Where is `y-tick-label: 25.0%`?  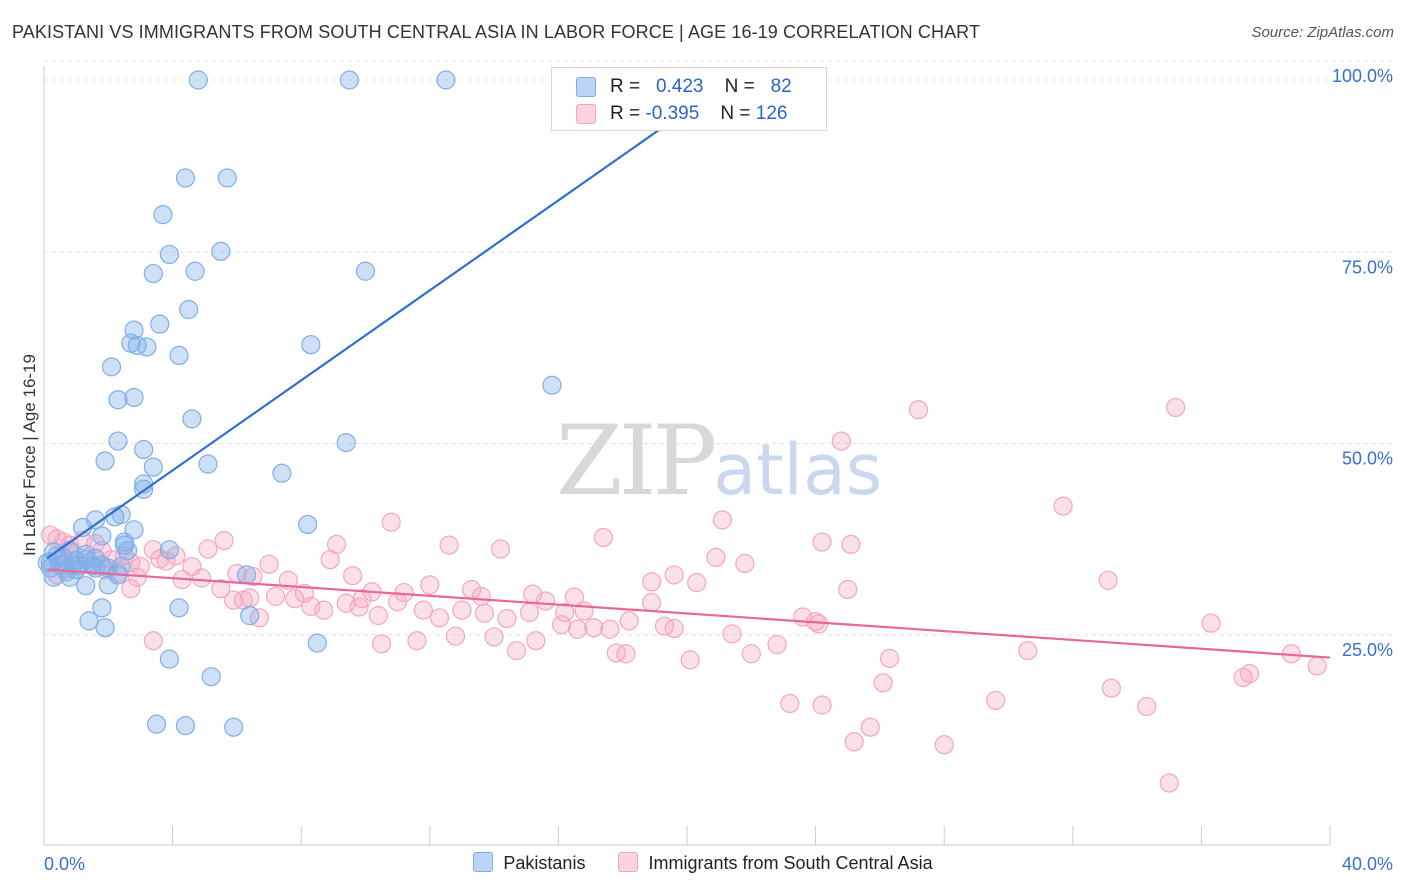
y-tick-label: 25.0% is located at coordinates (1367, 650).